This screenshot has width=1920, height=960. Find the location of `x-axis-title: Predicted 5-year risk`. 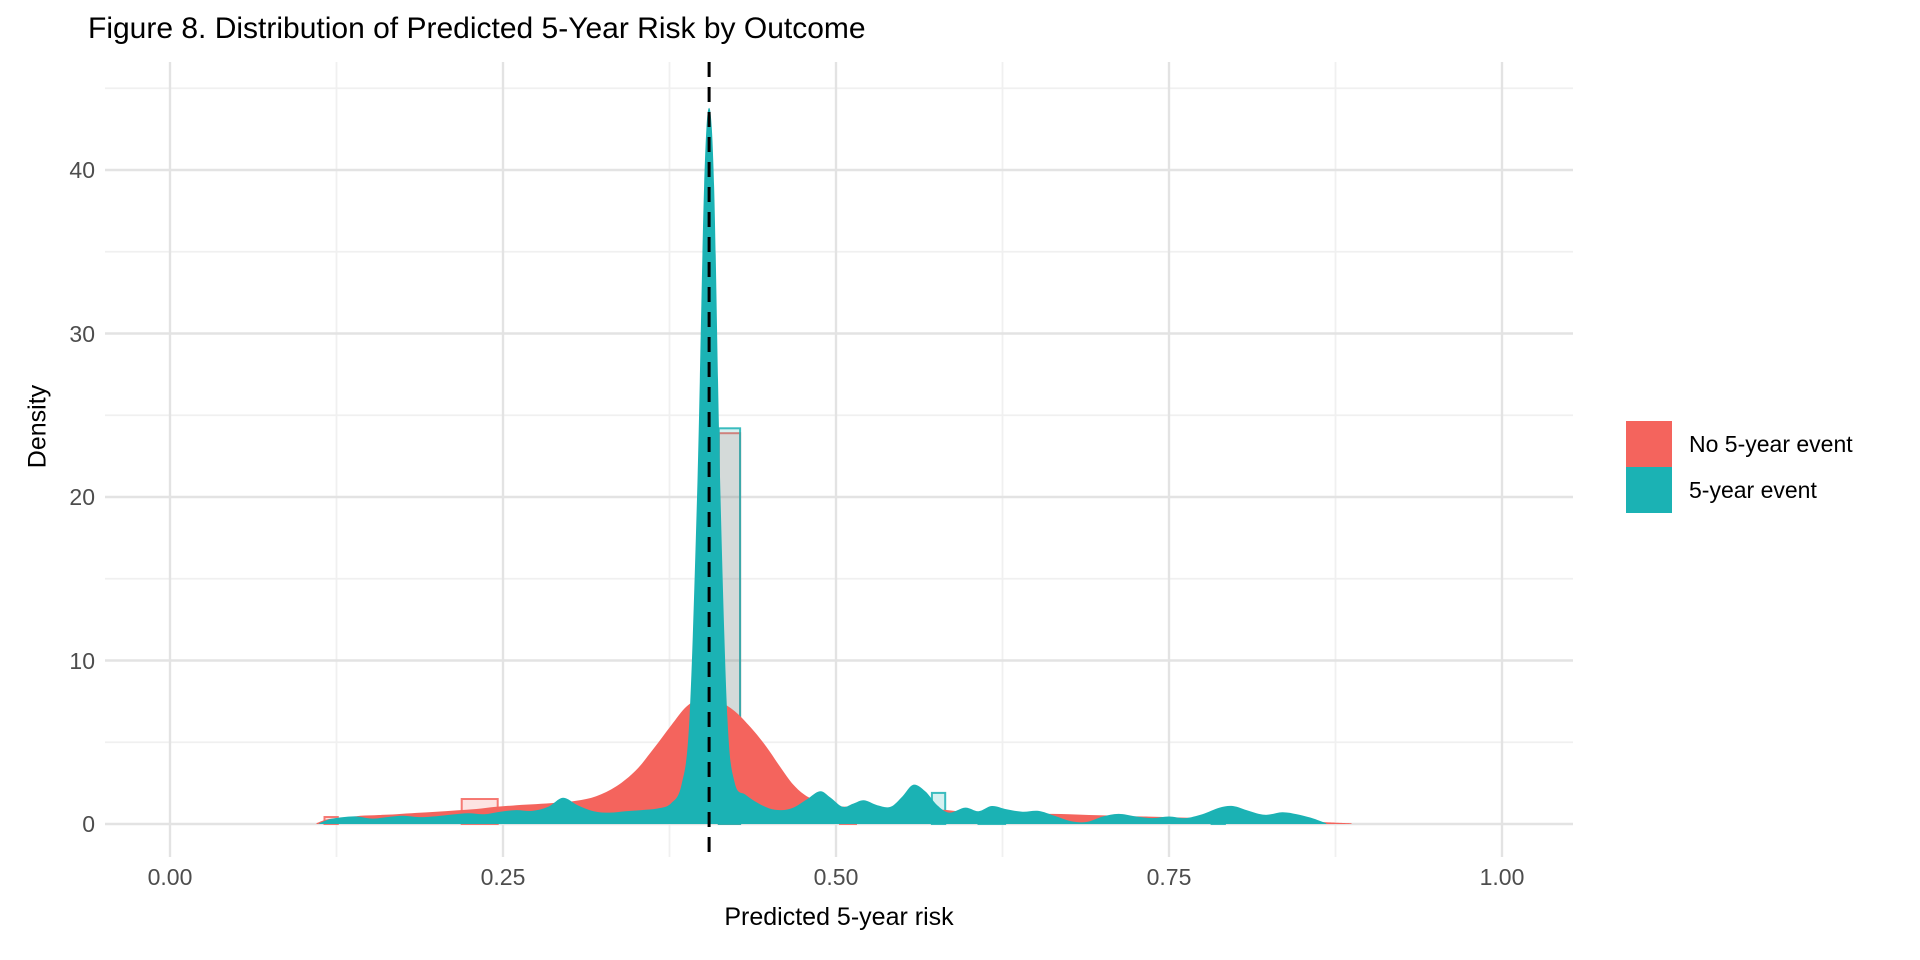

x-axis-title: Predicted 5-year risk is located at coordinates (839, 917).